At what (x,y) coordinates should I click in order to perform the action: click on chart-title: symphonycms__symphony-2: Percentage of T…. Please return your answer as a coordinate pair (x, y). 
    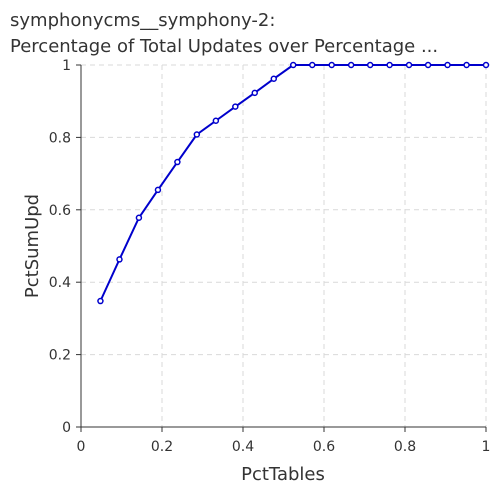
    Looking at the image, I should click on (254, 34).